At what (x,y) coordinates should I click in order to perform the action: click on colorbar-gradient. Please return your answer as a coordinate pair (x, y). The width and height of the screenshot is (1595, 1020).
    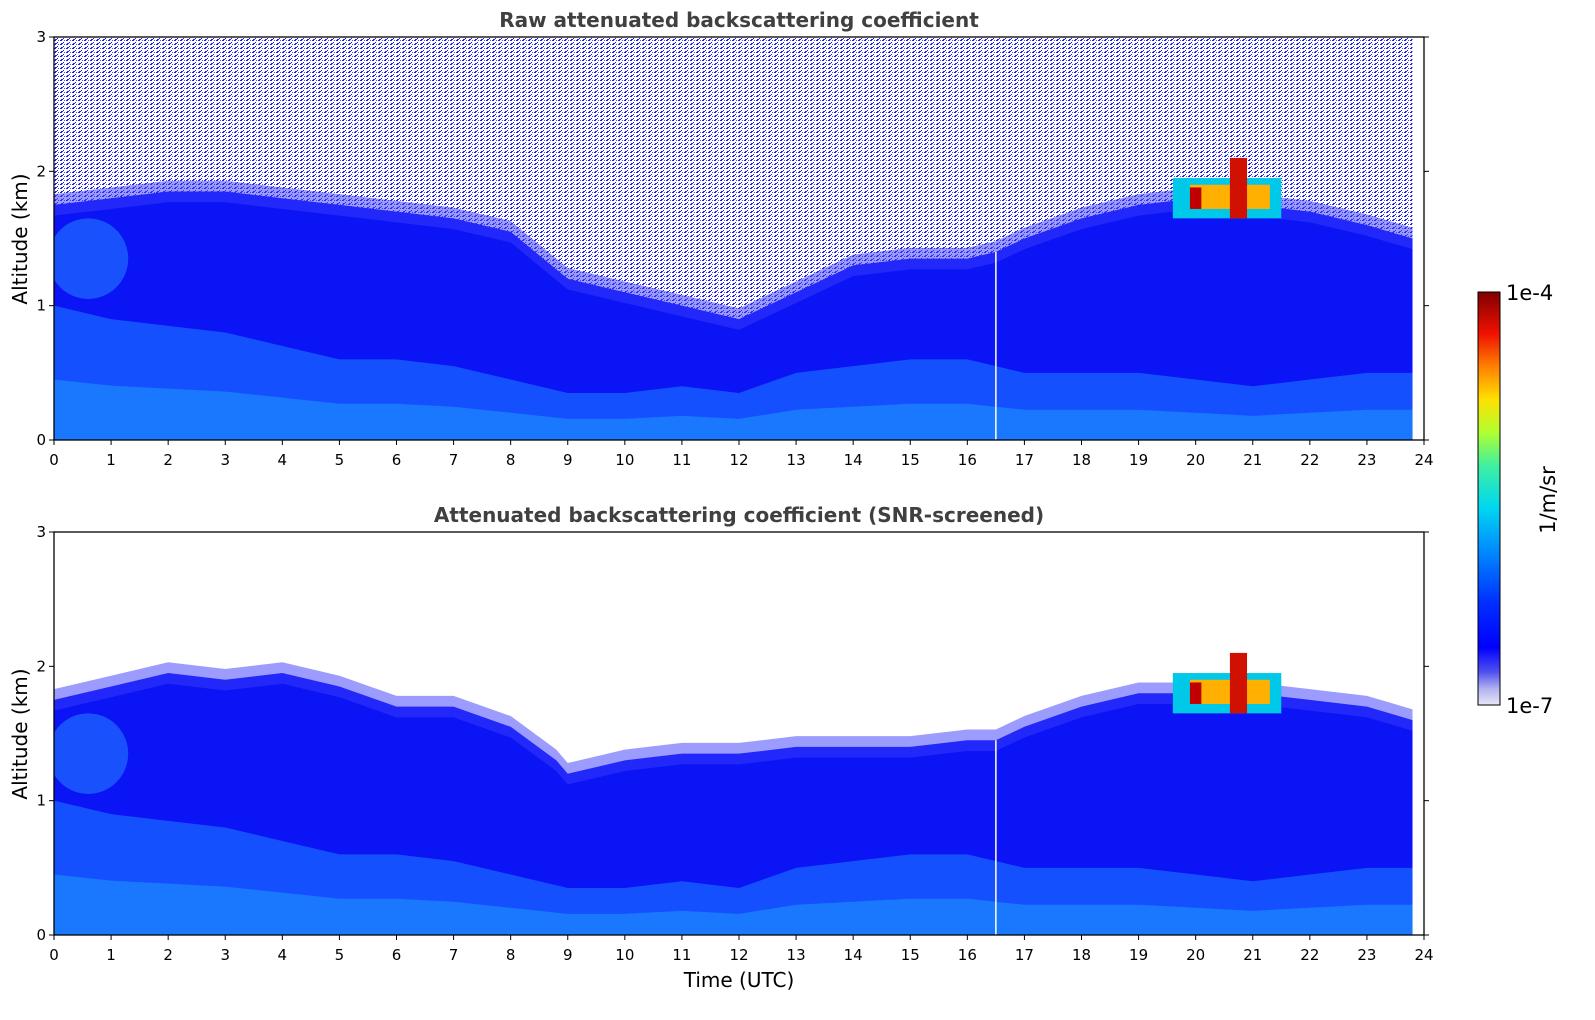
    Looking at the image, I should click on (1489, 498).